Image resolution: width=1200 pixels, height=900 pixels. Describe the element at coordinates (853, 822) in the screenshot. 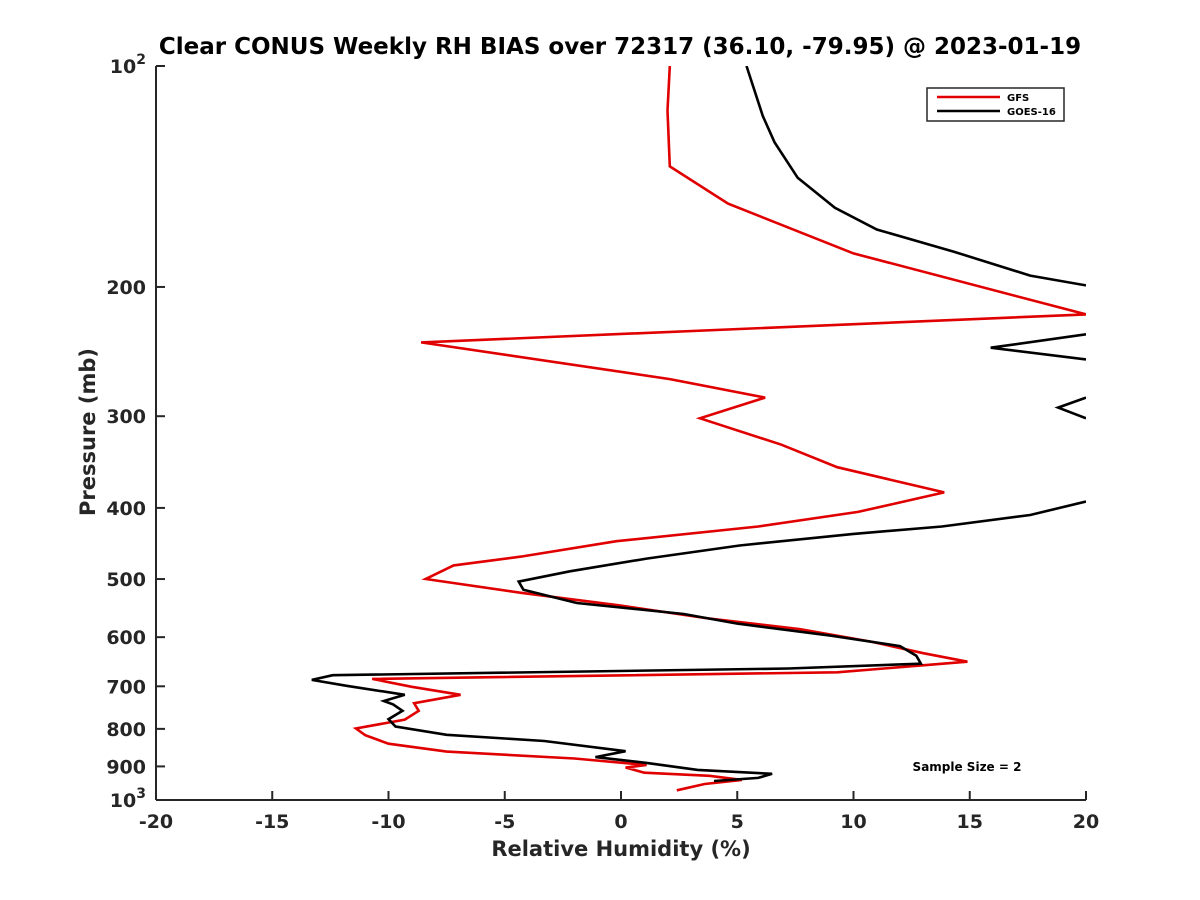

I see `x-tick-label: 10` at that location.